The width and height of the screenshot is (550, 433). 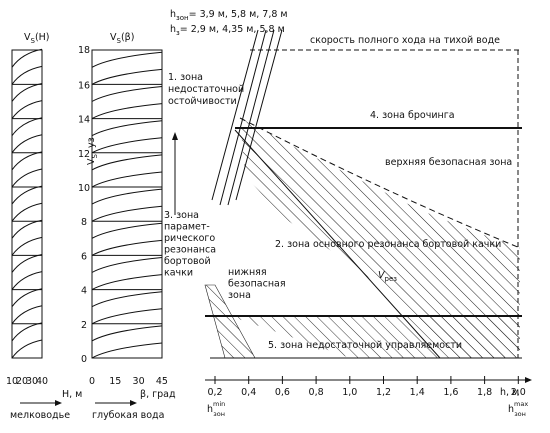 What do you see at coordinates (84, 222) in the screenshot?
I see `y-tick-label: 8` at bounding box center [84, 222].